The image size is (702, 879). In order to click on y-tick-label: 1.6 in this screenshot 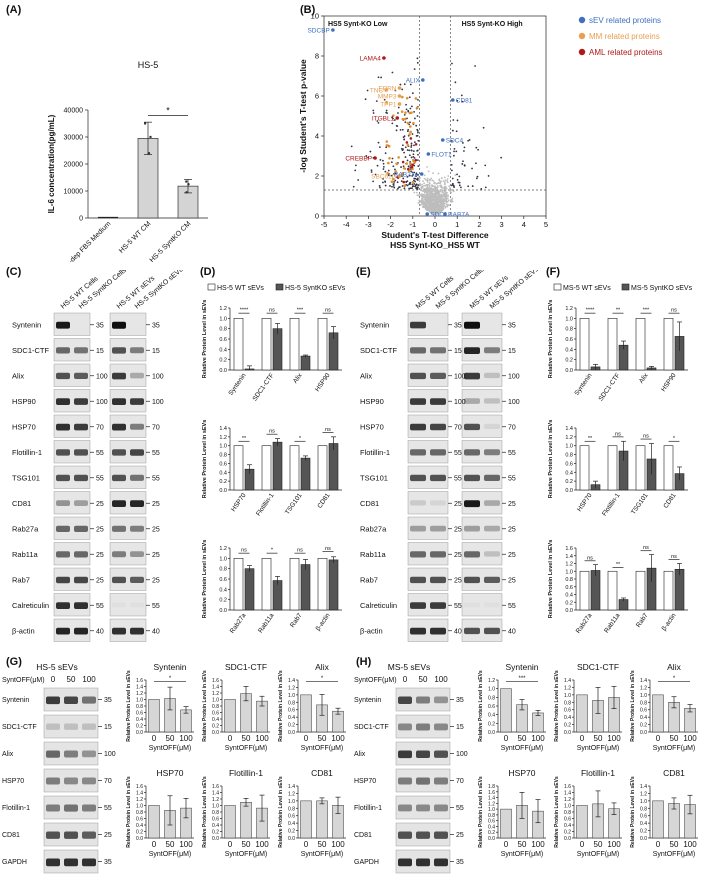, I will do `click(139, 681)`.